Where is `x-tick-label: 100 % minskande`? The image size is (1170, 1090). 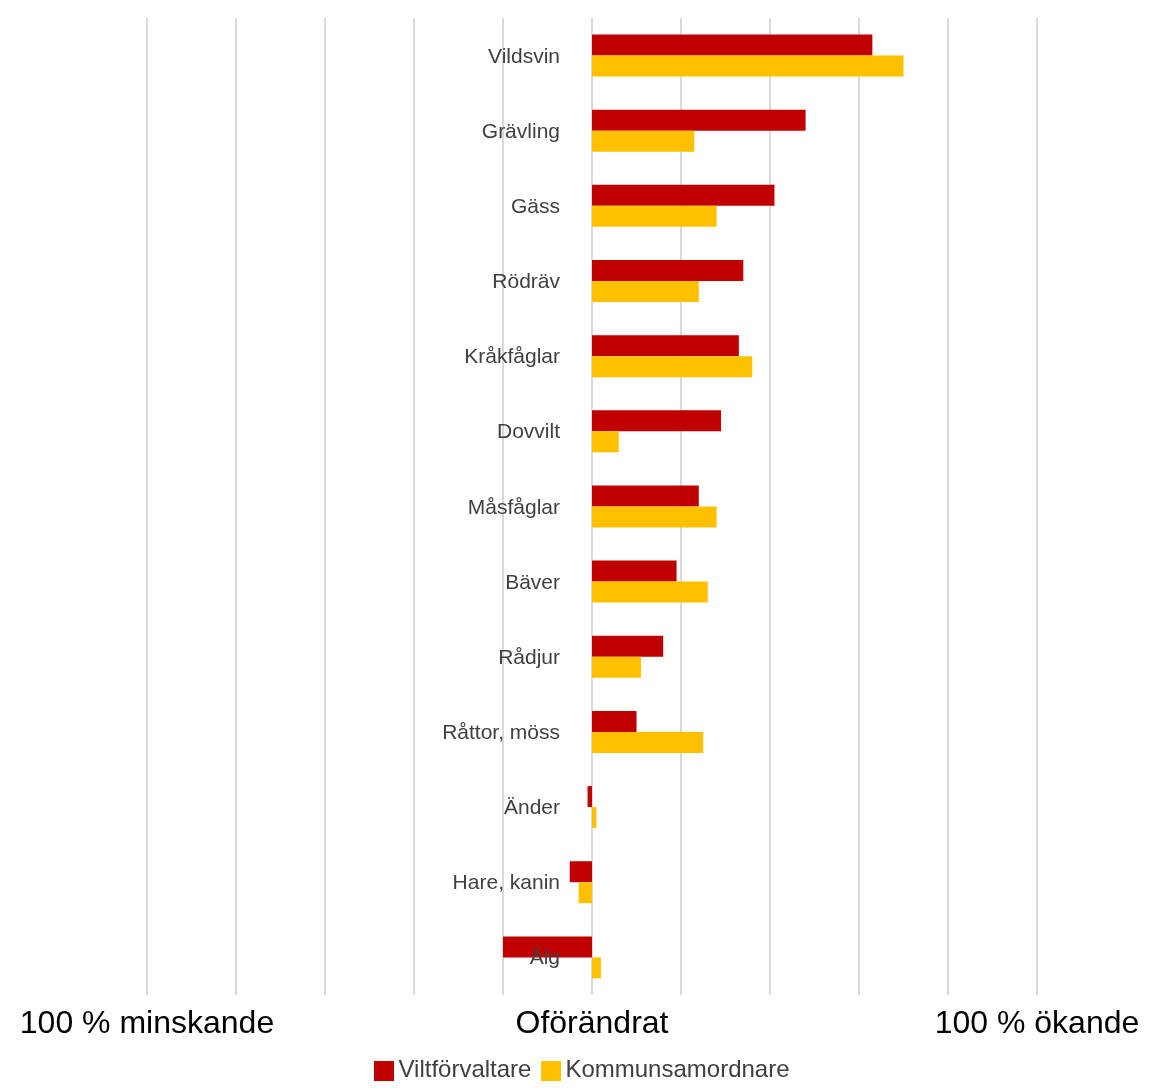
x-tick-label: 100 % minskande is located at coordinates (147, 1022).